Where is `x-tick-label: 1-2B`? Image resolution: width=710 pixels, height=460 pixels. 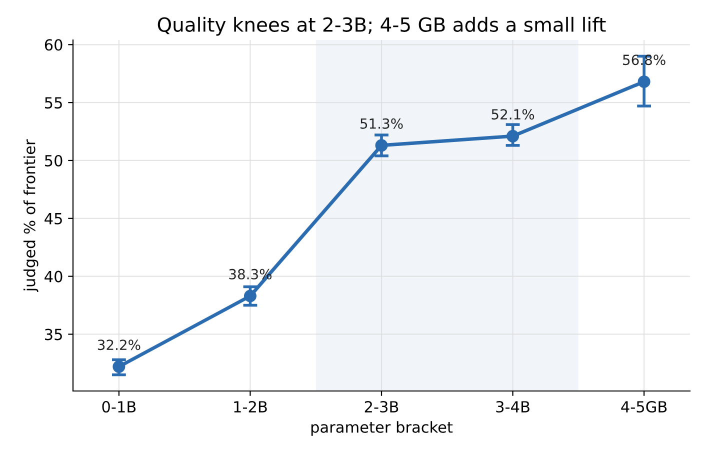
x-tick-label: 1-2B is located at coordinates (250, 406).